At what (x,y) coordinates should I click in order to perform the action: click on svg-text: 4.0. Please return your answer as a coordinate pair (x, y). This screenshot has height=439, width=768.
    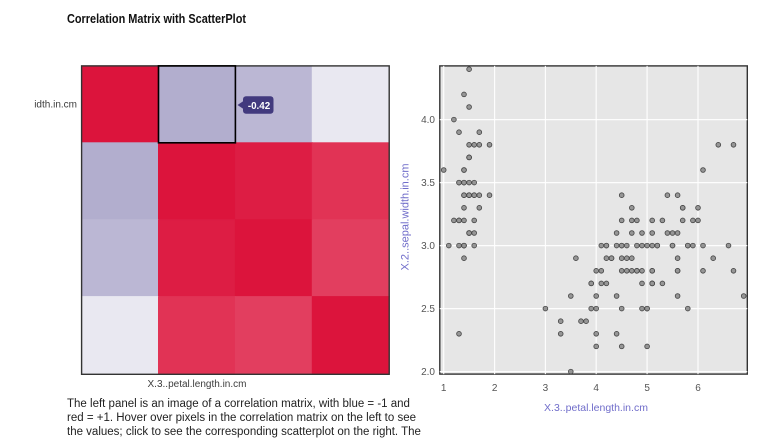
    Looking at the image, I should click on (428, 120).